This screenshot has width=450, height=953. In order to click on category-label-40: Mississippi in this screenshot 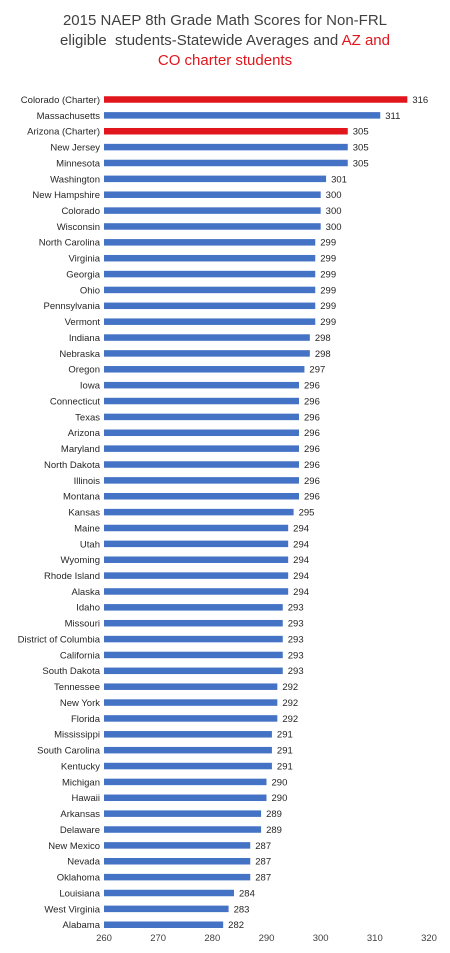, I will do `click(77, 735)`.